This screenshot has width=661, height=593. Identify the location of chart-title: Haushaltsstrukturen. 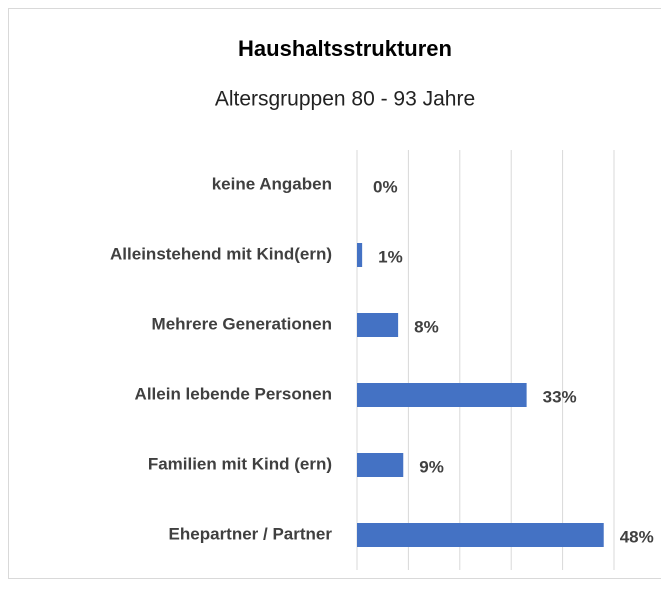
(345, 48).